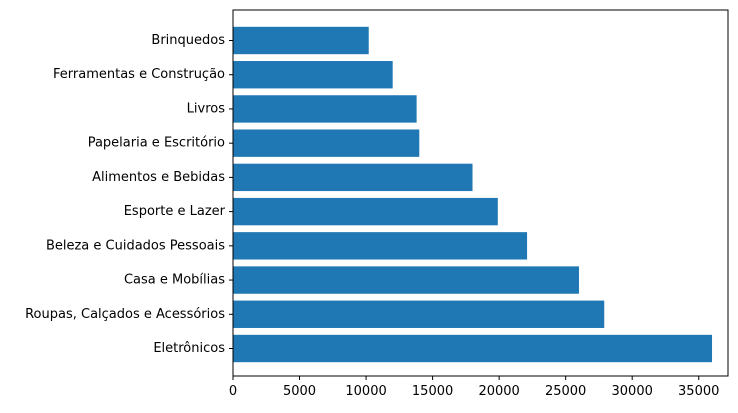 This screenshot has width=738, height=413. Describe the element at coordinates (419, 314) in the screenshot. I see `bar-roupas-calcados-e-acessorios` at that location.